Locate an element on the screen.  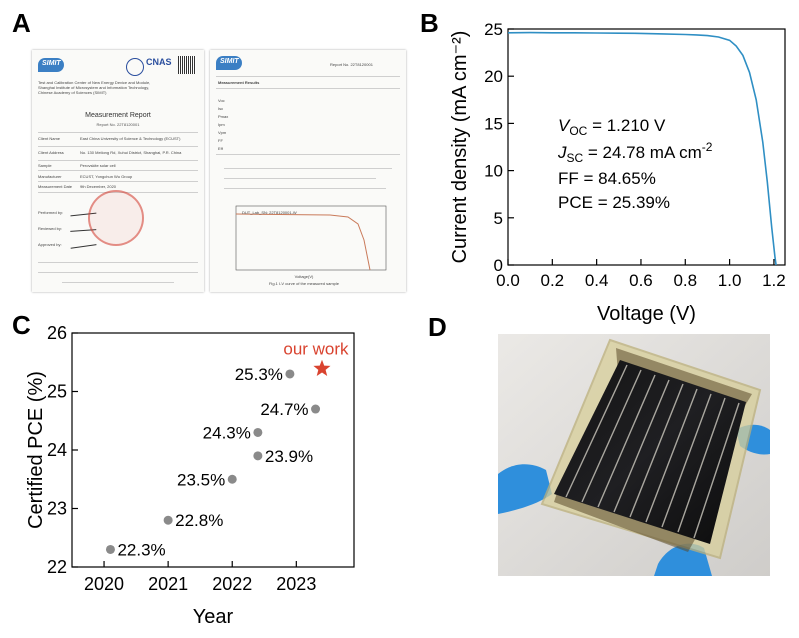
table-row-label: Isc is located at coordinates (221, 108).